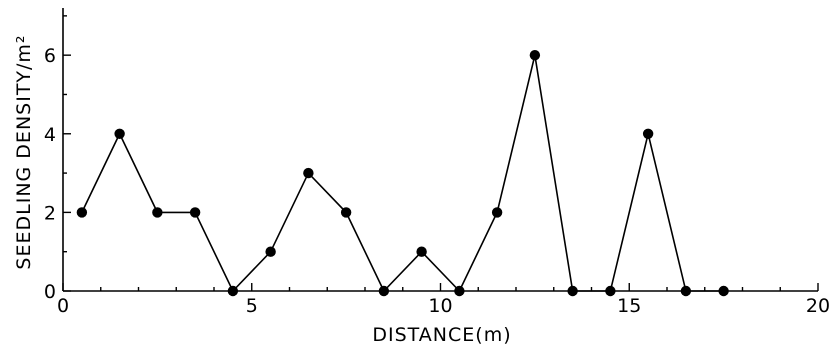 The image size is (831, 353). I want to click on y-axis-label: SEEDLING DENSITY/m², so click(24, 151).